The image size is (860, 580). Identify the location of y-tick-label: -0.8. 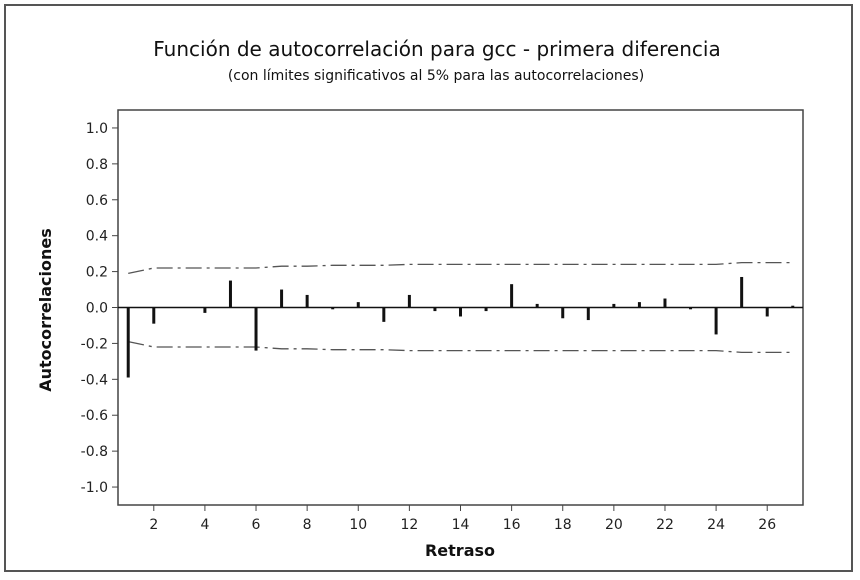
(94, 452).